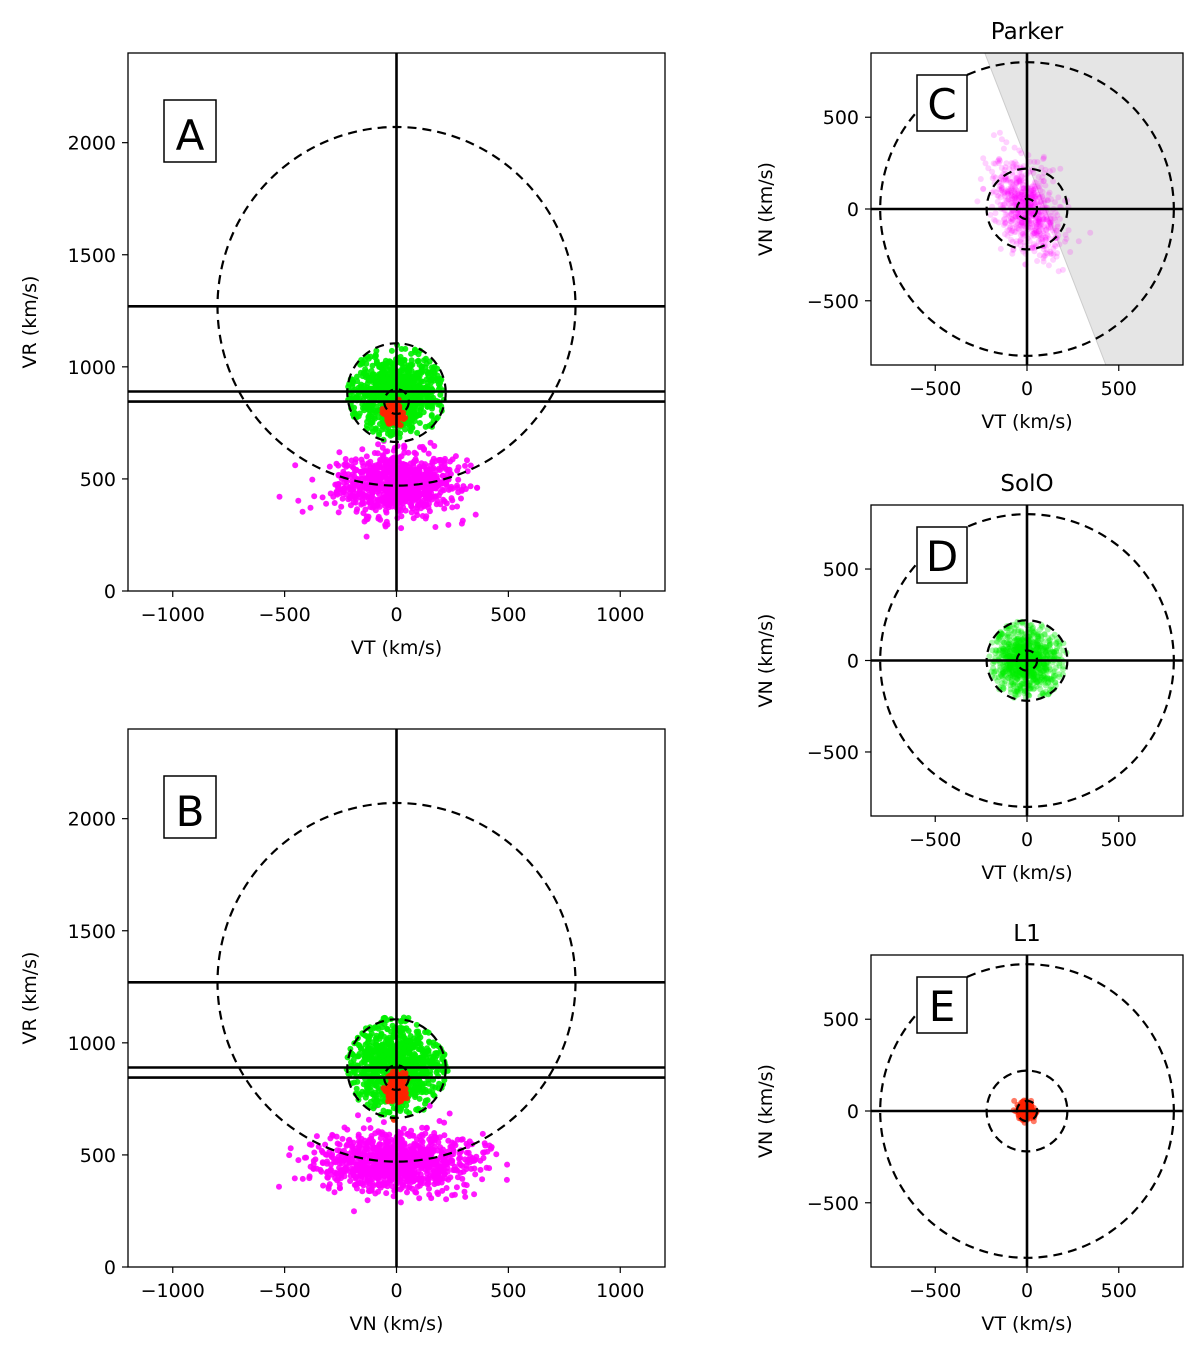 This screenshot has width=1200, height=1357. Describe the element at coordinates (92, 368) in the screenshot. I see `y-tick-label: 1000` at that location.